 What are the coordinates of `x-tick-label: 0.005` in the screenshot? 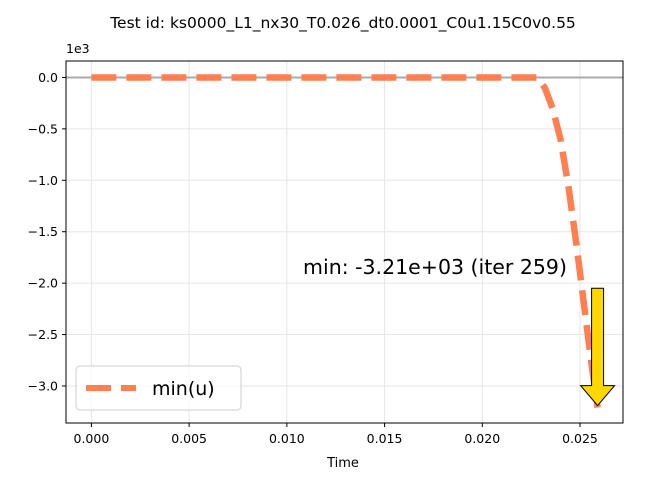 It's located at (189, 438).